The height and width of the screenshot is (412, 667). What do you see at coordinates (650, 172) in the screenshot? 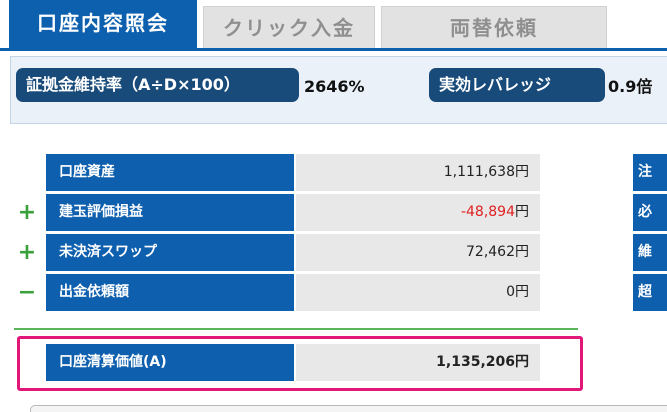
I see `right-label: 注` at bounding box center [650, 172].